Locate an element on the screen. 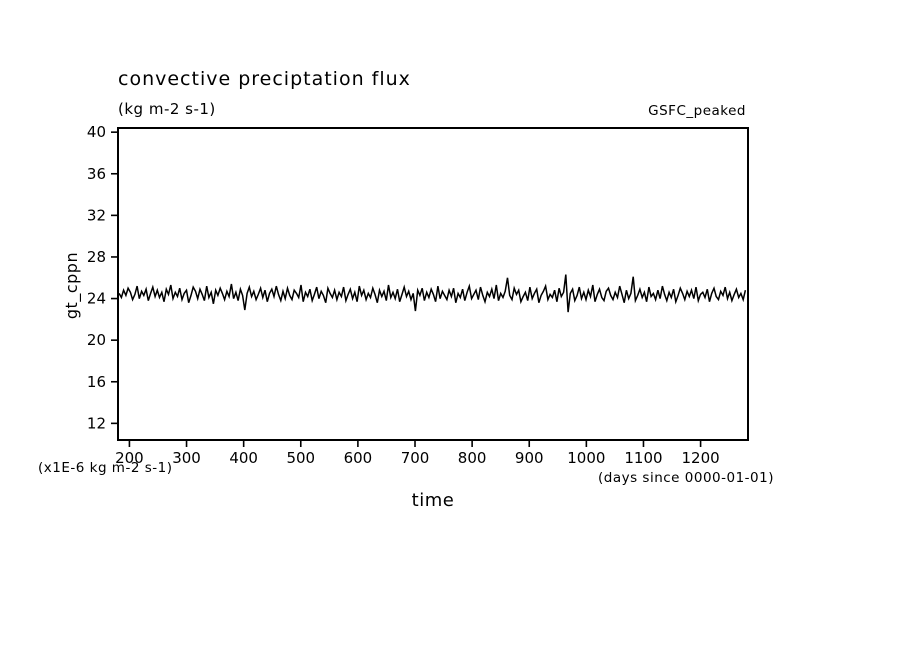 This screenshot has height=654, width=904. x-tick-label: 400 is located at coordinates (243, 458).